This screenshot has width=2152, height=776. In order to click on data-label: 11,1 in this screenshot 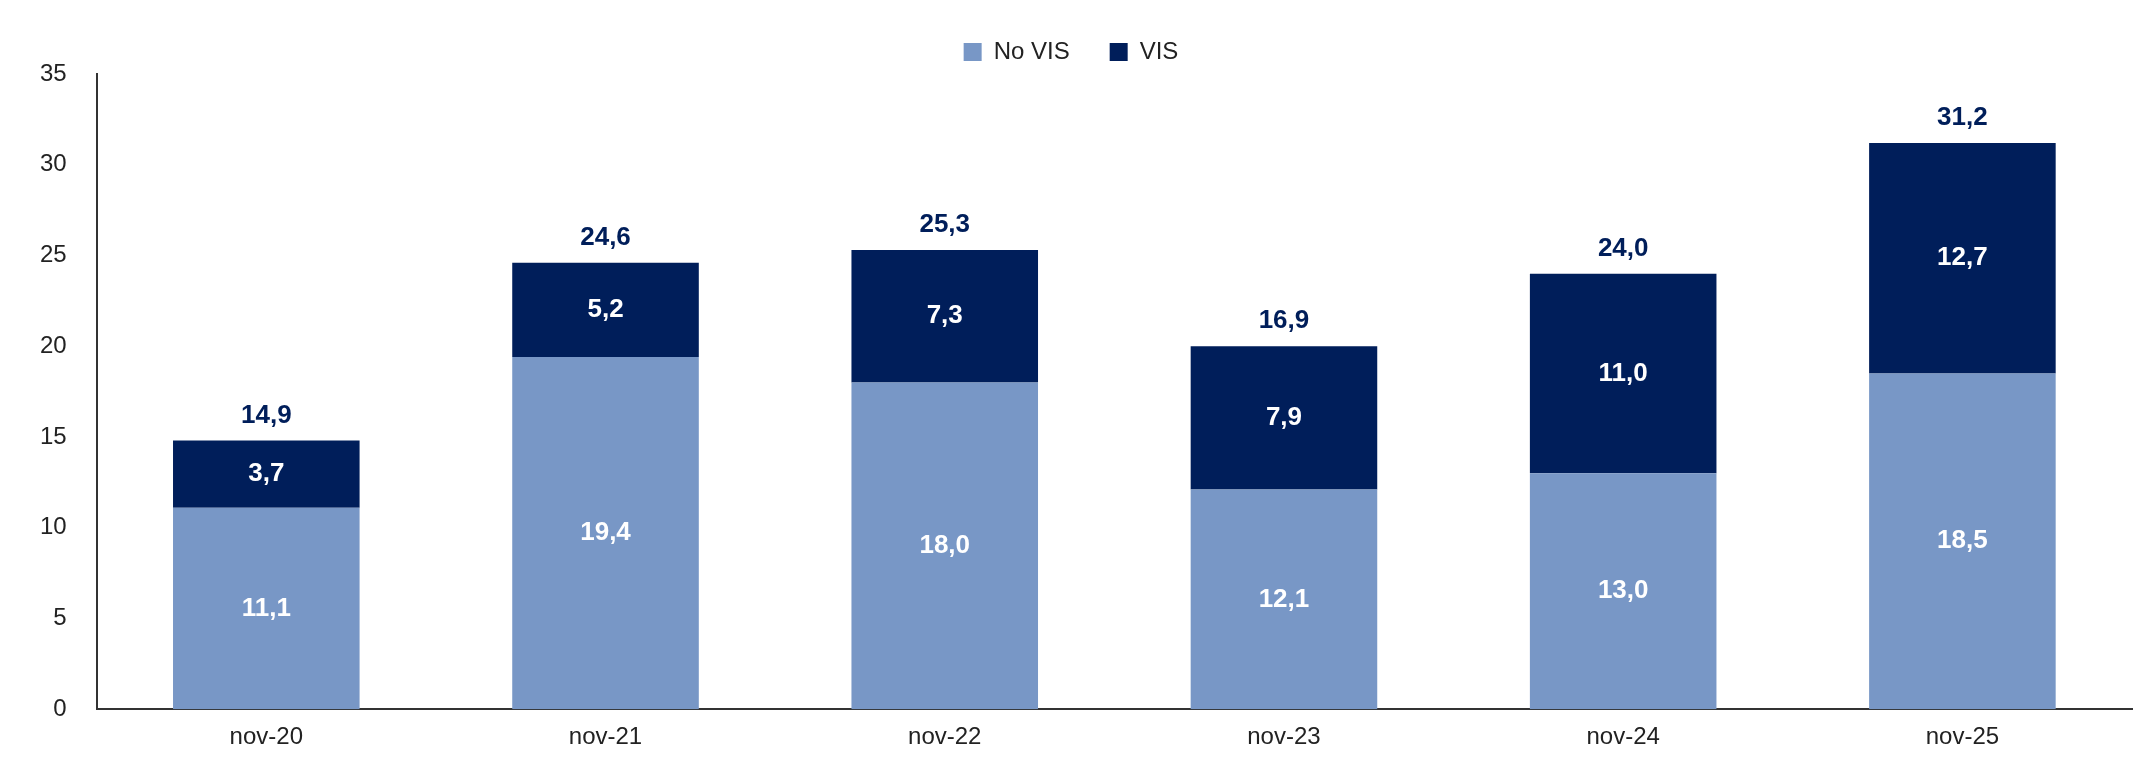, I will do `click(266, 606)`.